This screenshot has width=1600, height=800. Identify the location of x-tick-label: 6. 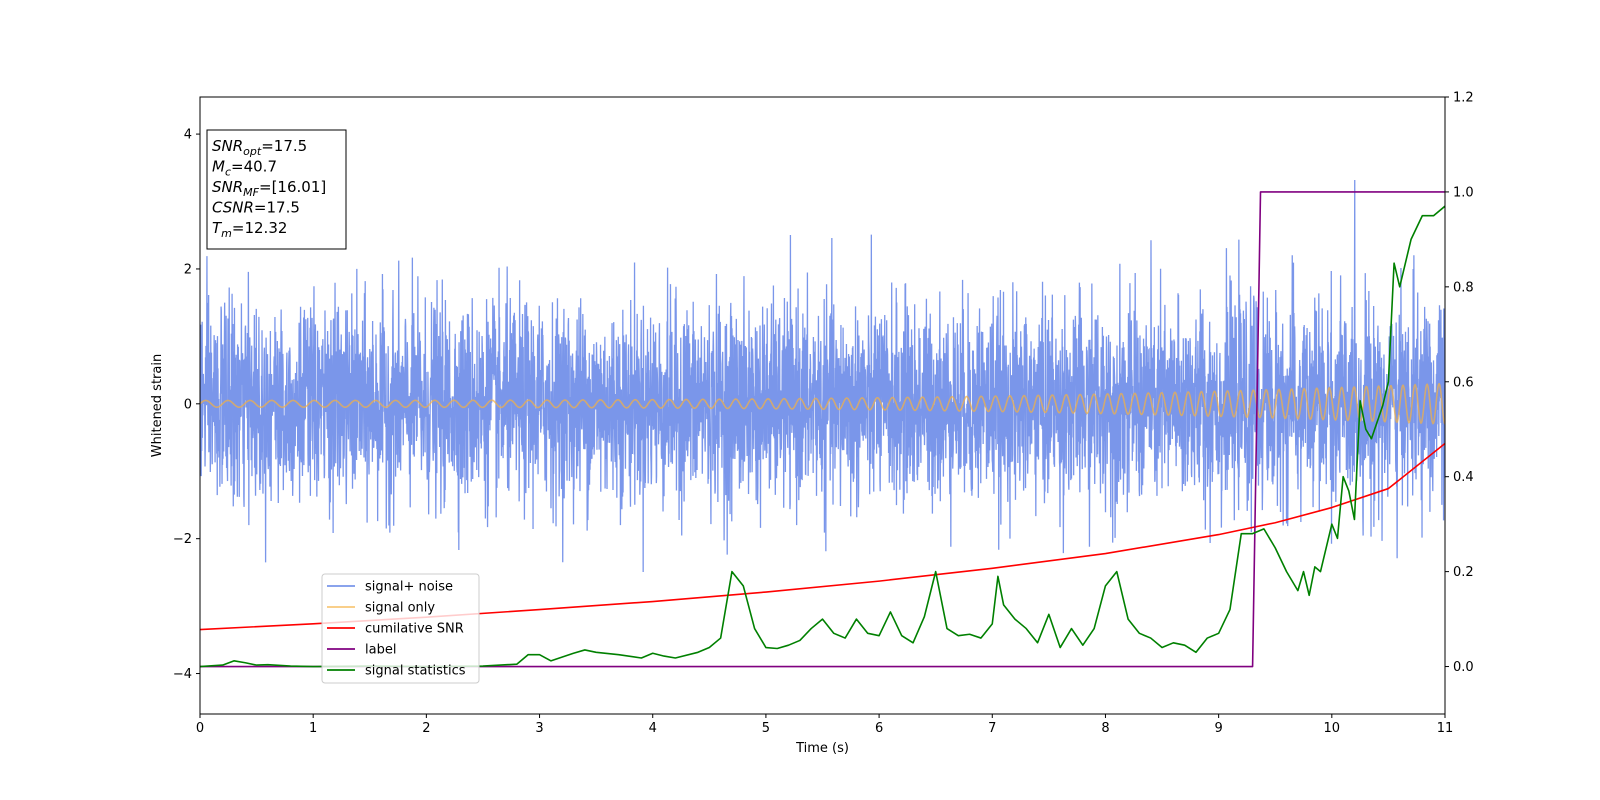
(879, 728).